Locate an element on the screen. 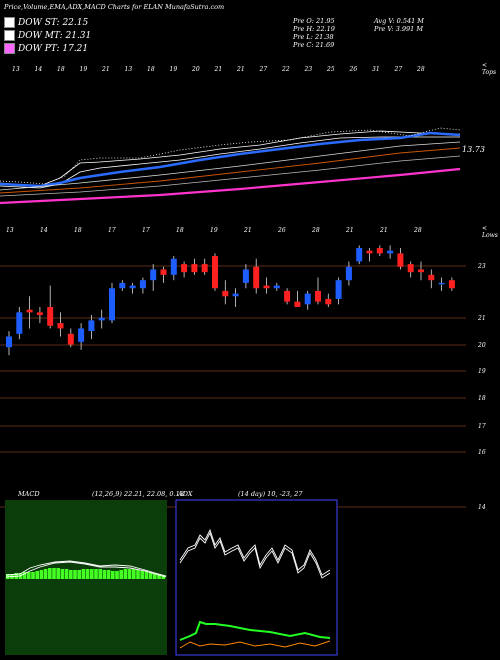 The width and height of the screenshot is (500, 660). adx-panel-bg is located at coordinates (256, 577).